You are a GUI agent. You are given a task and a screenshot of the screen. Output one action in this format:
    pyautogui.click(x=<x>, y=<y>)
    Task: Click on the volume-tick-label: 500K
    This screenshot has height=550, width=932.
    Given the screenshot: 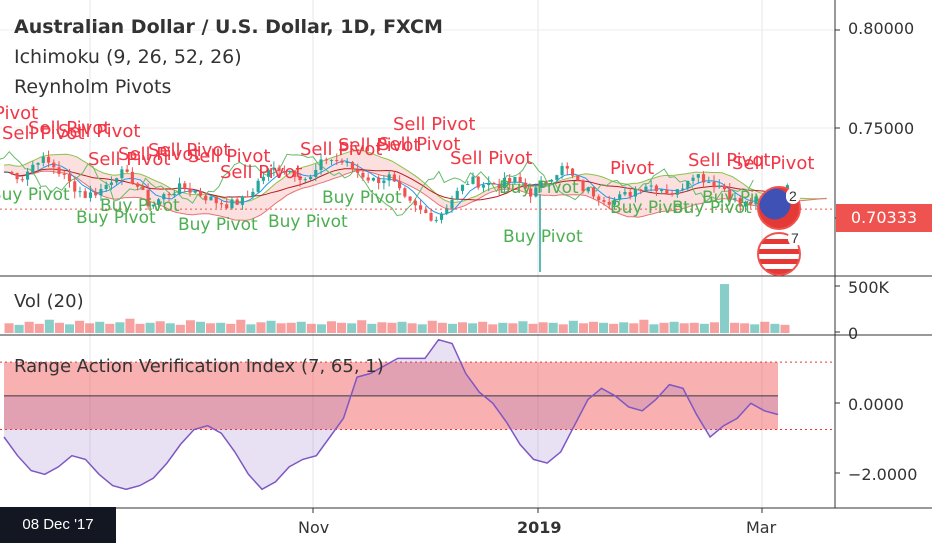 What is the action you would take?
    pyautogui.click(x=869, y=287)
    